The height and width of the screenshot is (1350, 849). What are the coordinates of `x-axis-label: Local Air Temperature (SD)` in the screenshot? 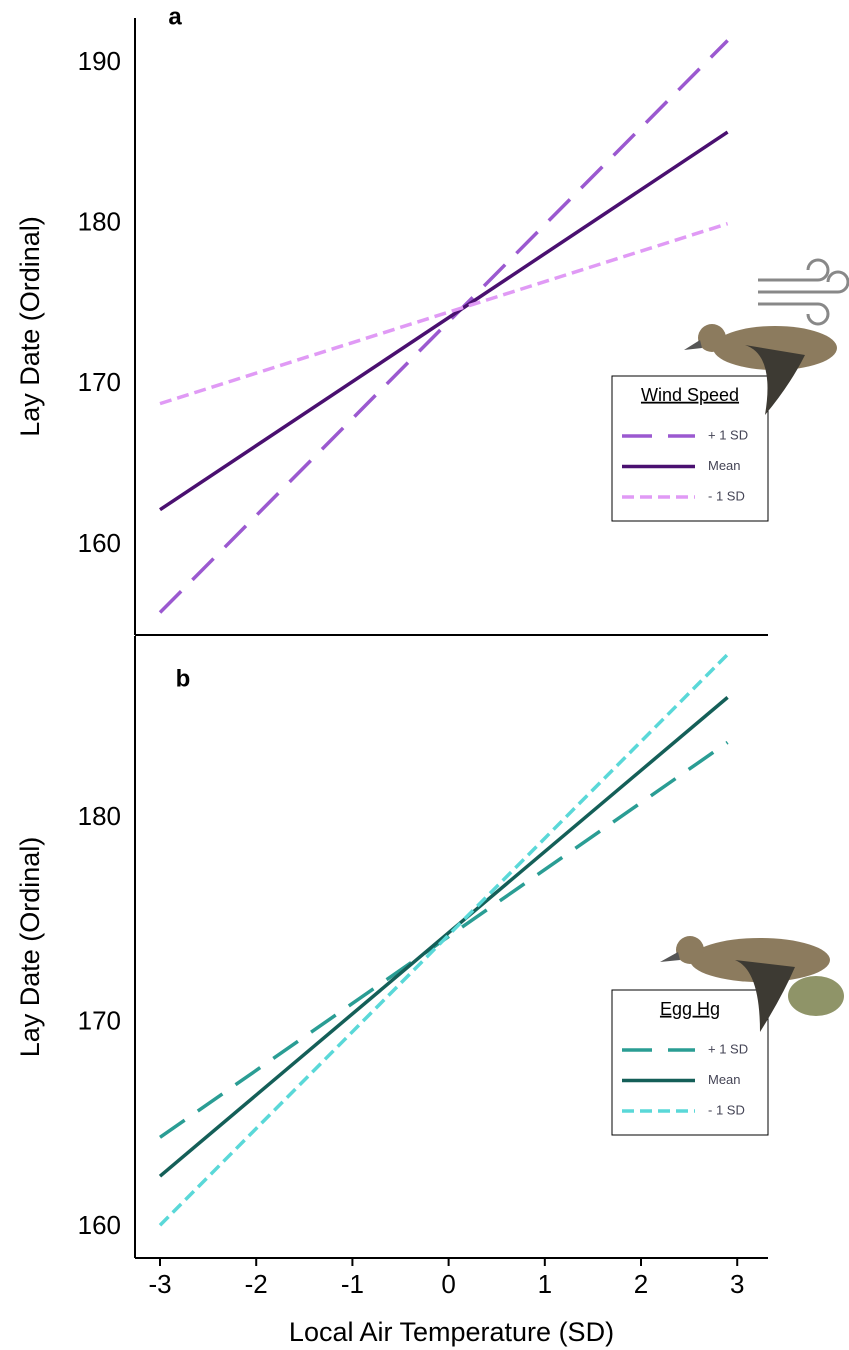 It's located at (451, 1332).